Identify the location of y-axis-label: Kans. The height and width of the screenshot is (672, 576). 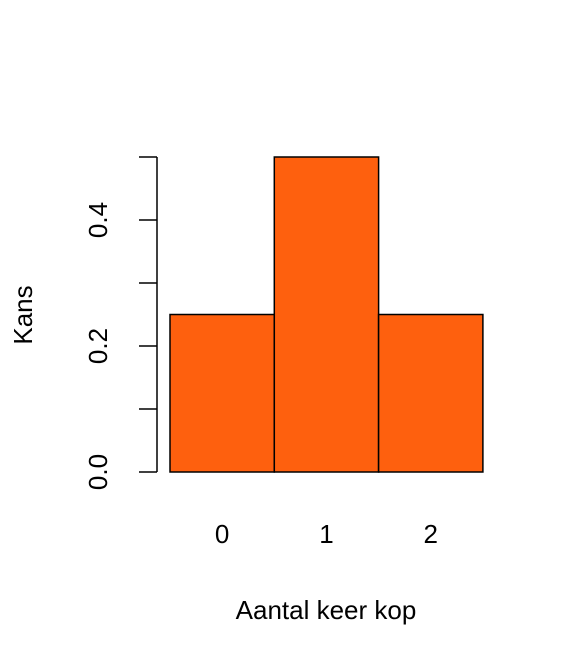
(23, 314).